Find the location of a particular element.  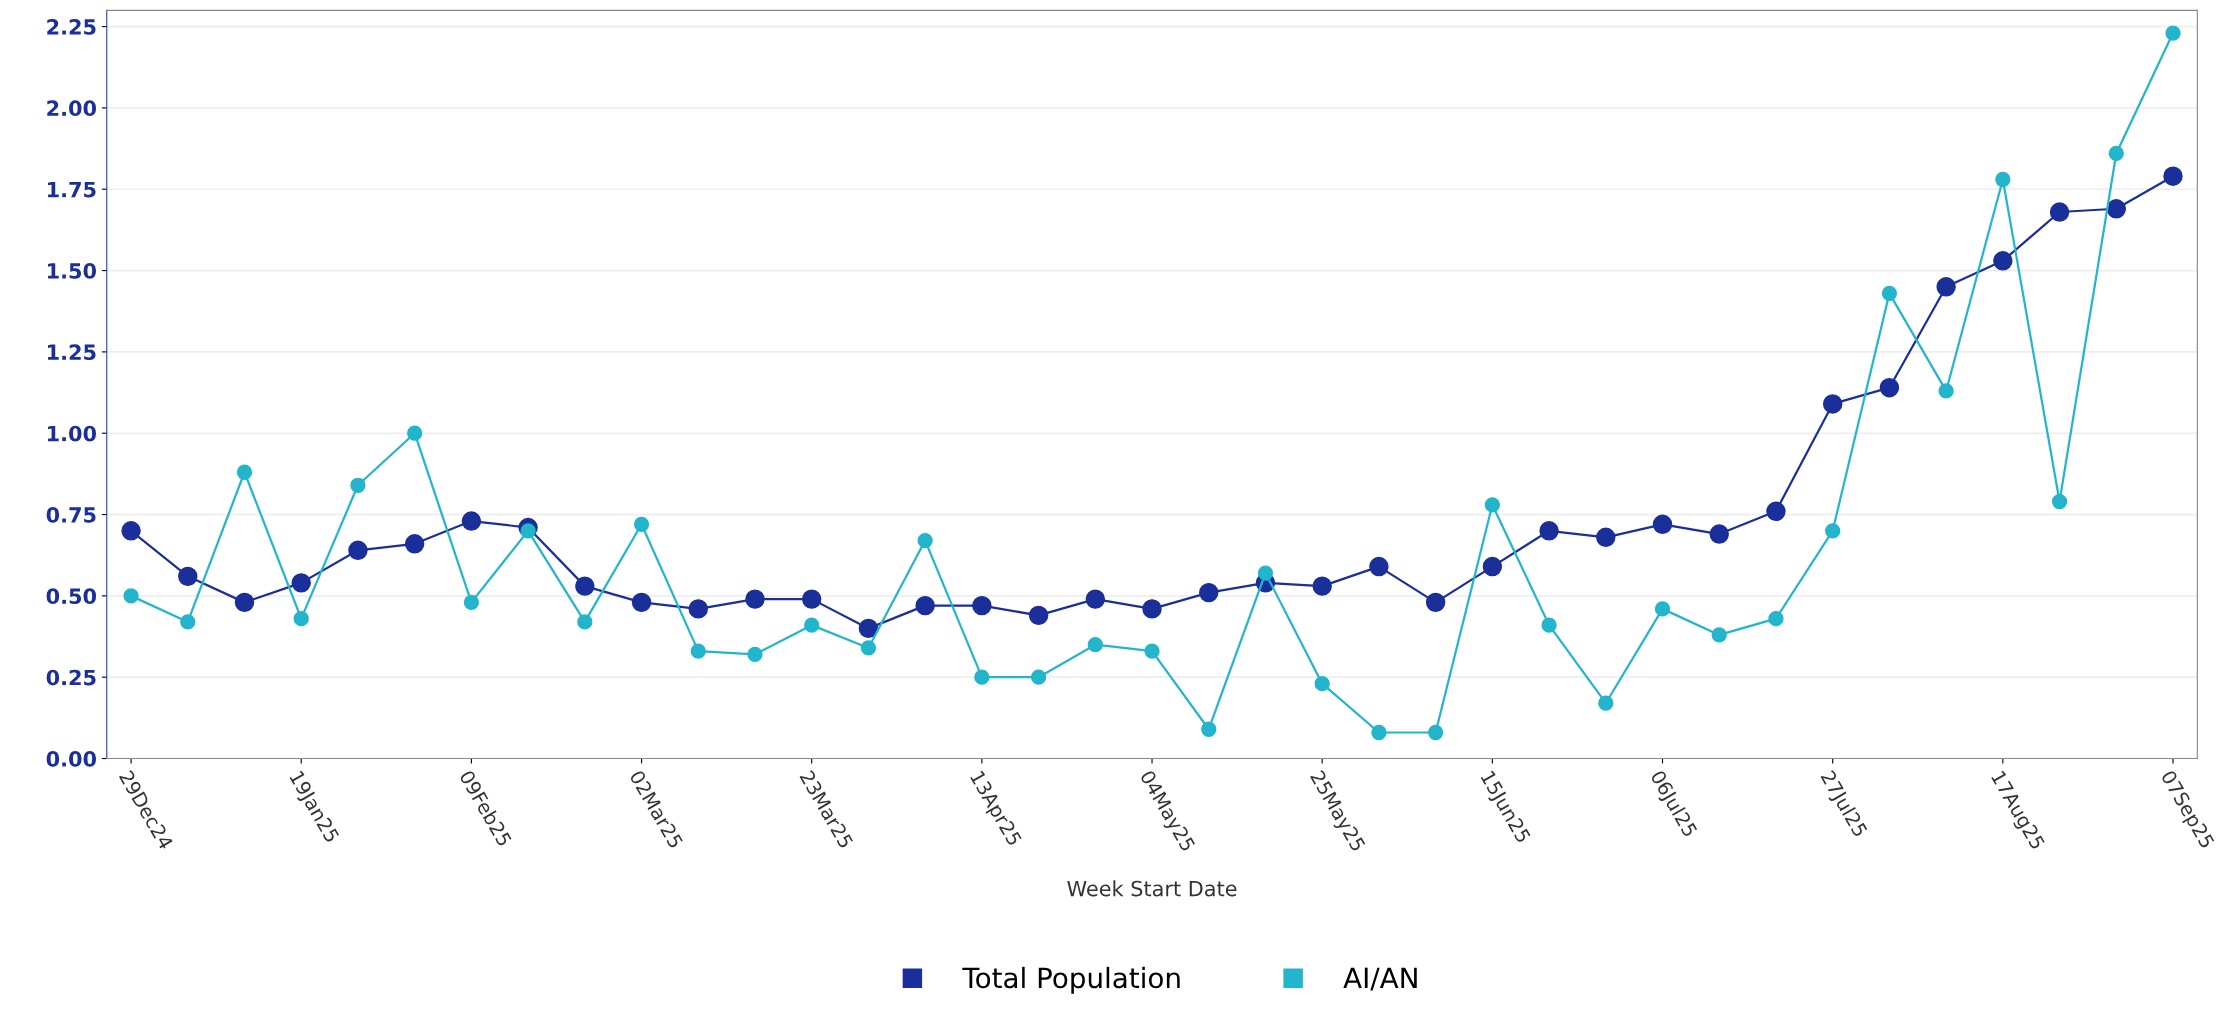

y-tick-label: 0.50 is located at coordinates (71, 596).